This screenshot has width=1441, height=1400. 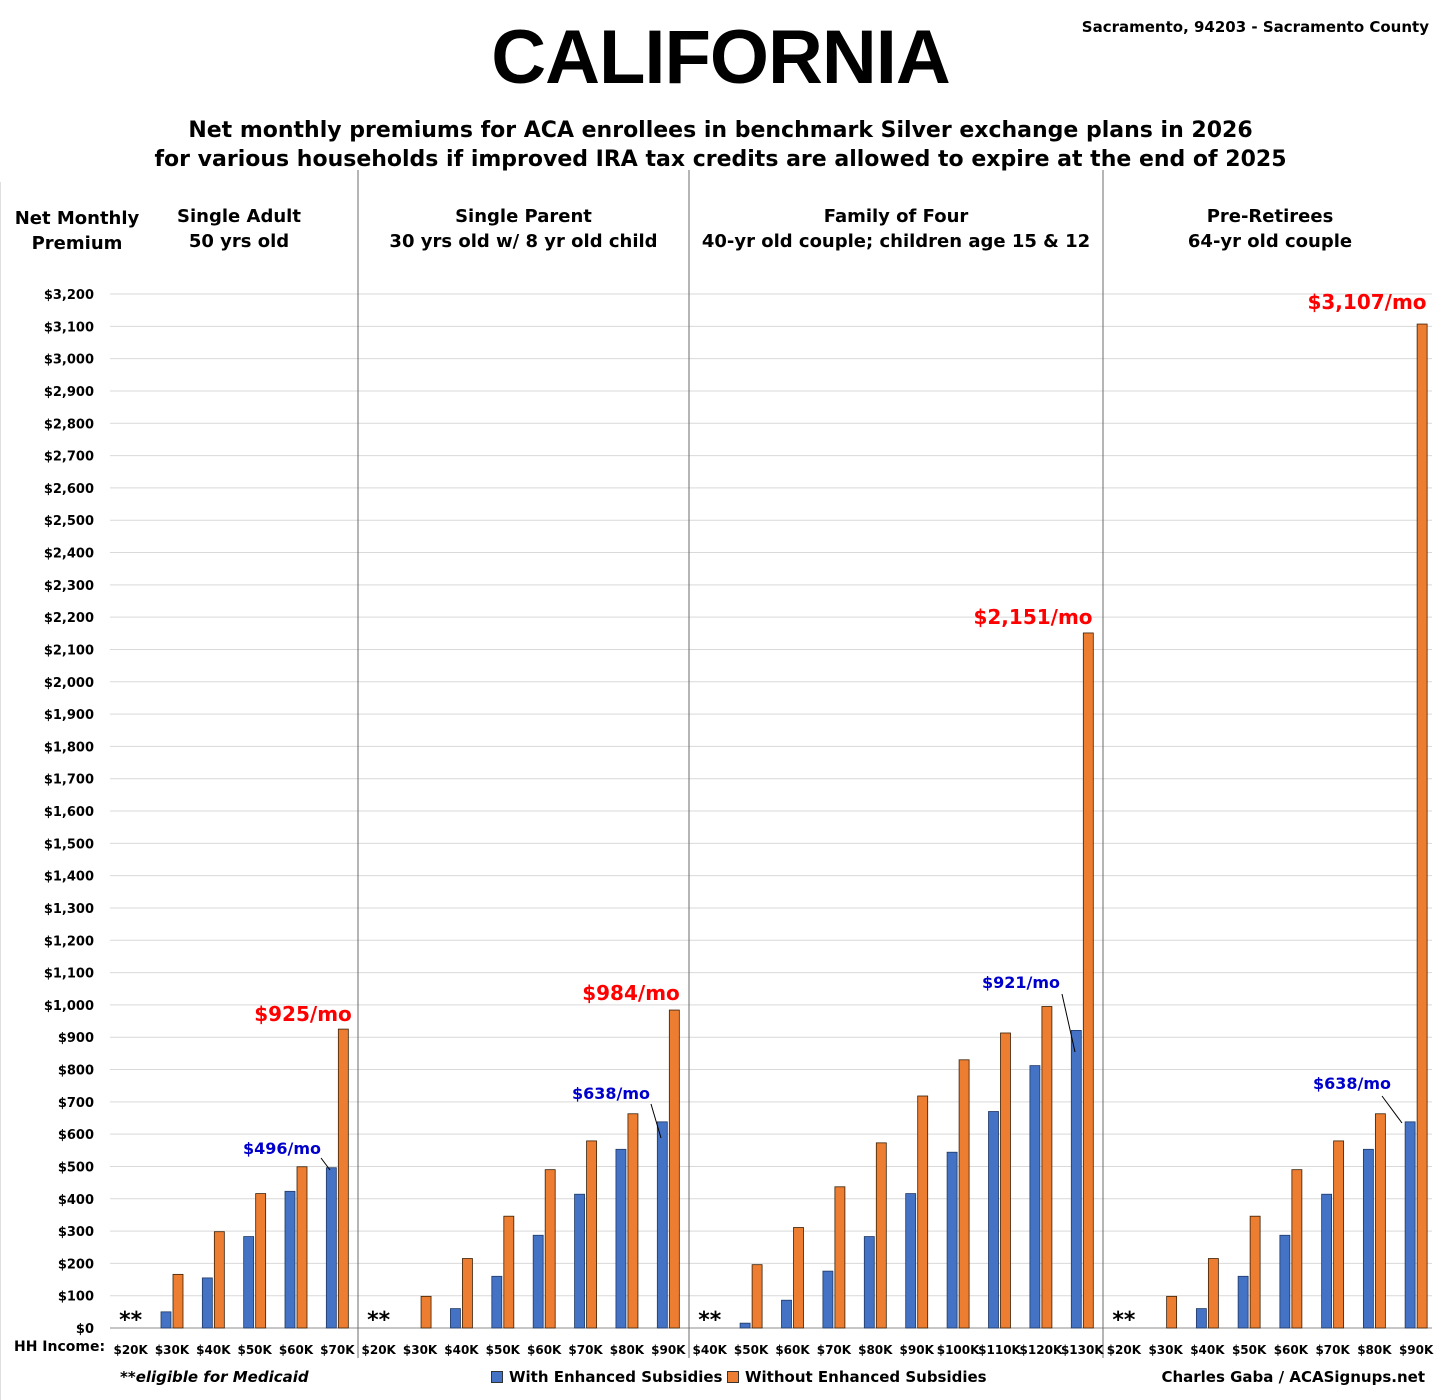 I want to click on y-tick-label: $2,800, so click(x=69, y=424).